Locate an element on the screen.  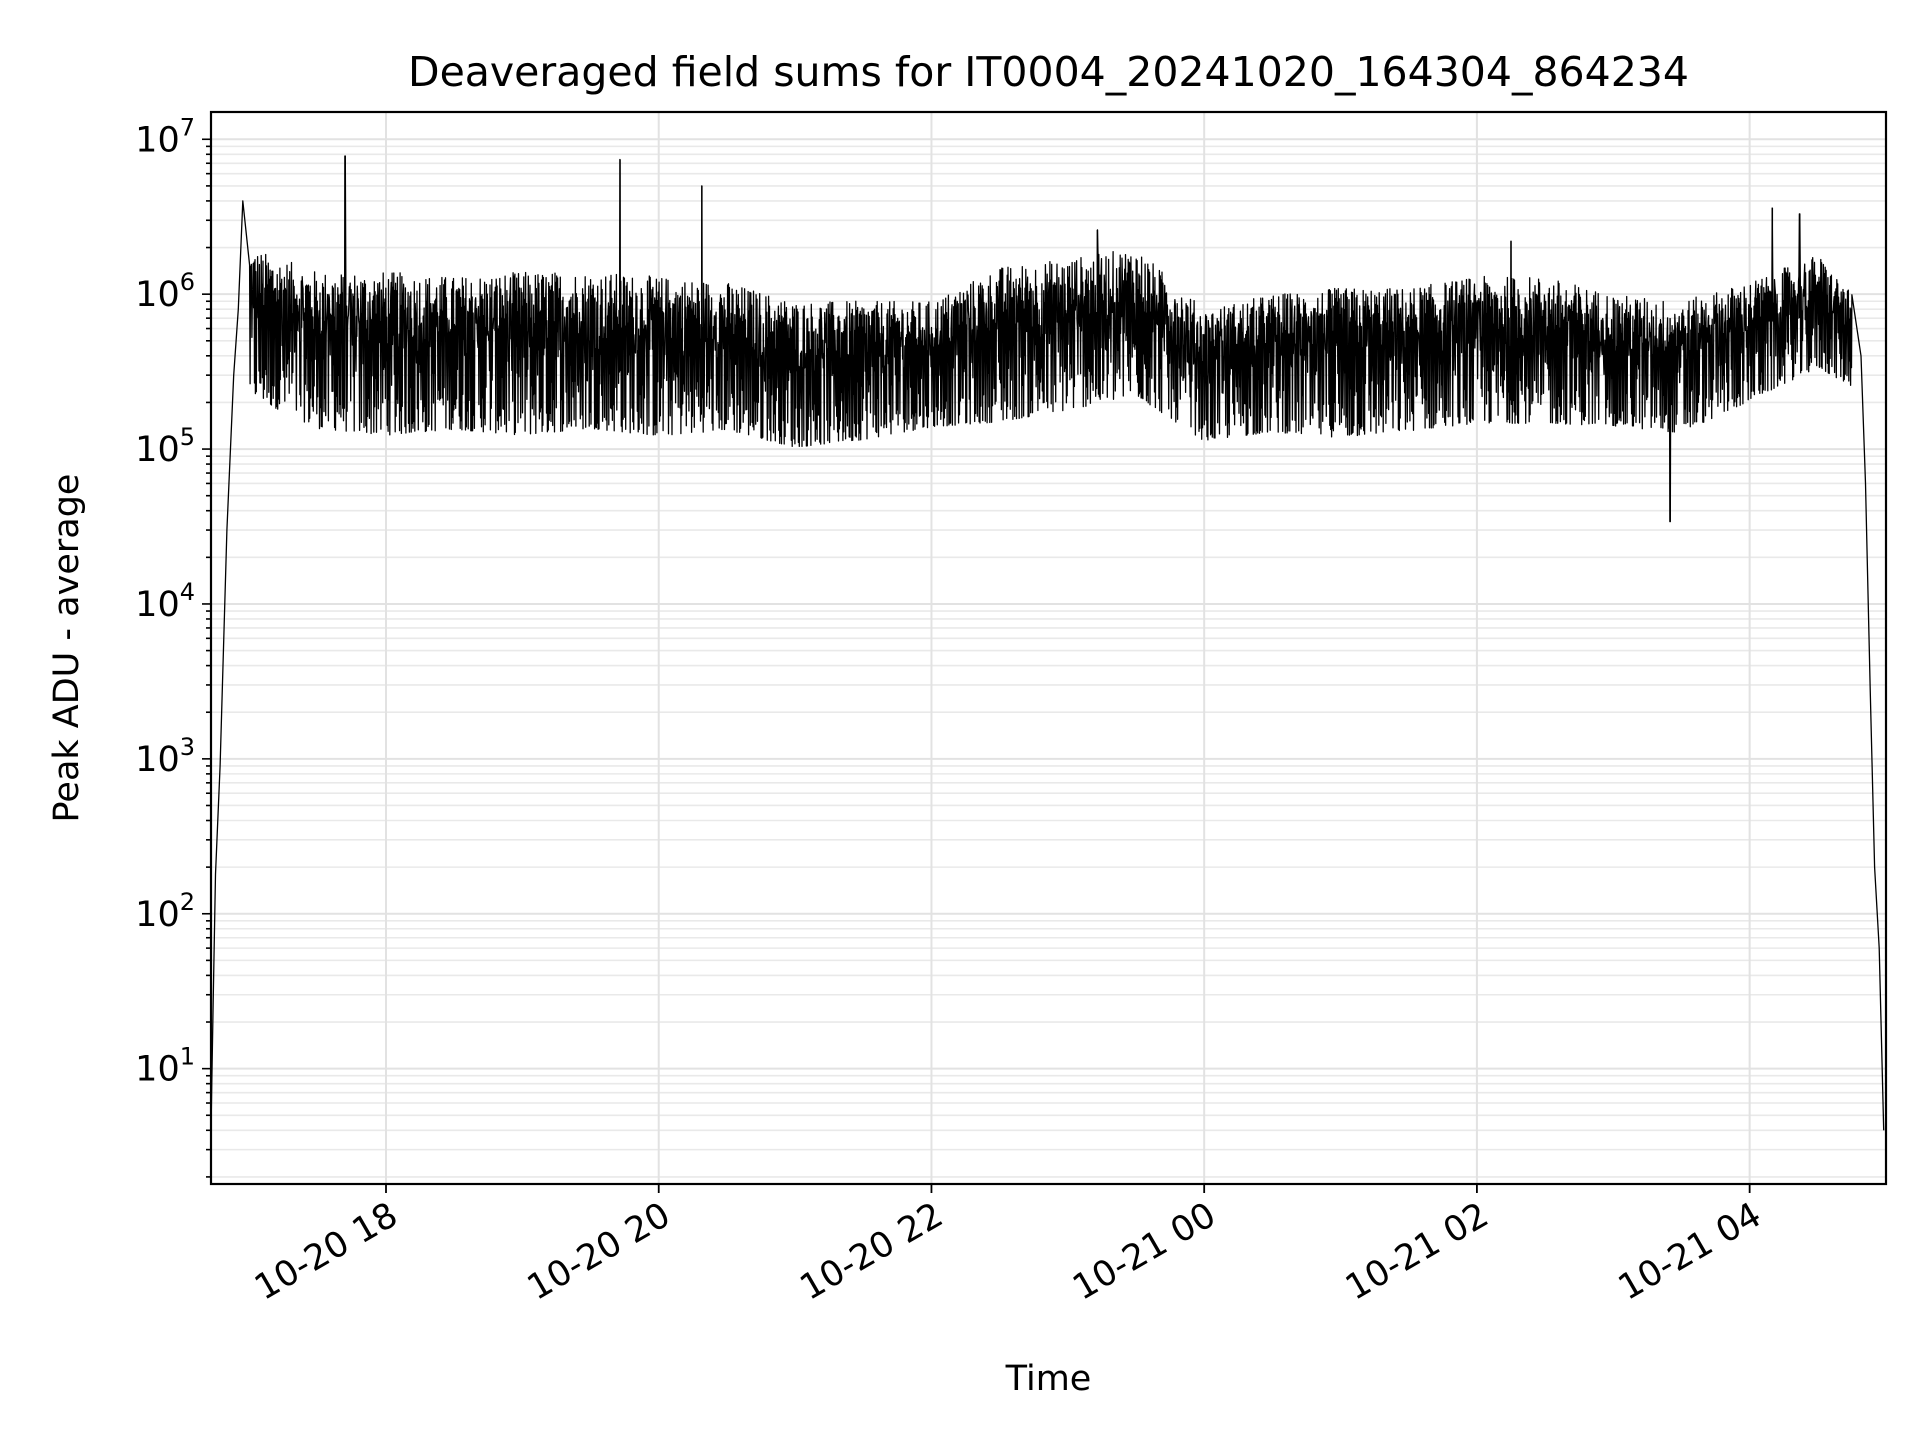
y-tick-label: 10³ is located at coordinates (165, 756).